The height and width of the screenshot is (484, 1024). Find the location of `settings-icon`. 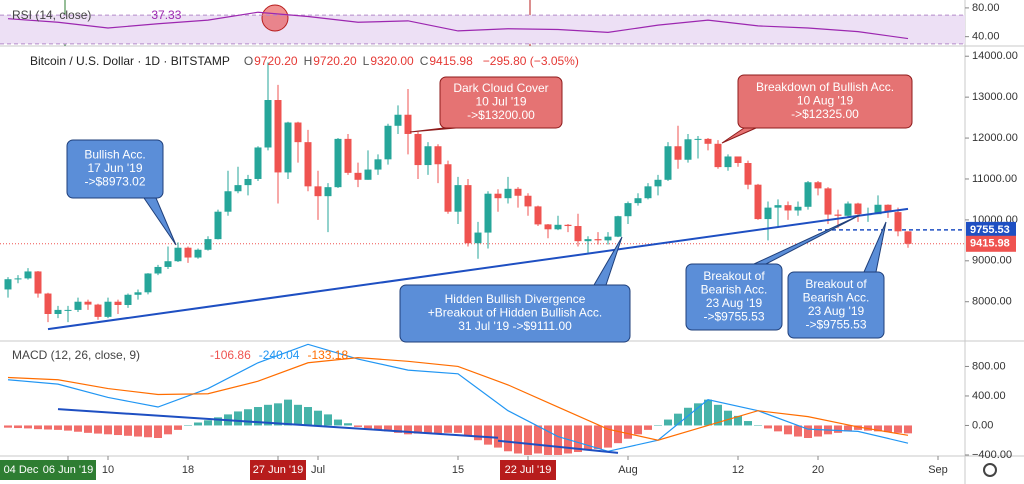

settings-icon is located at coordinates (990, 470).